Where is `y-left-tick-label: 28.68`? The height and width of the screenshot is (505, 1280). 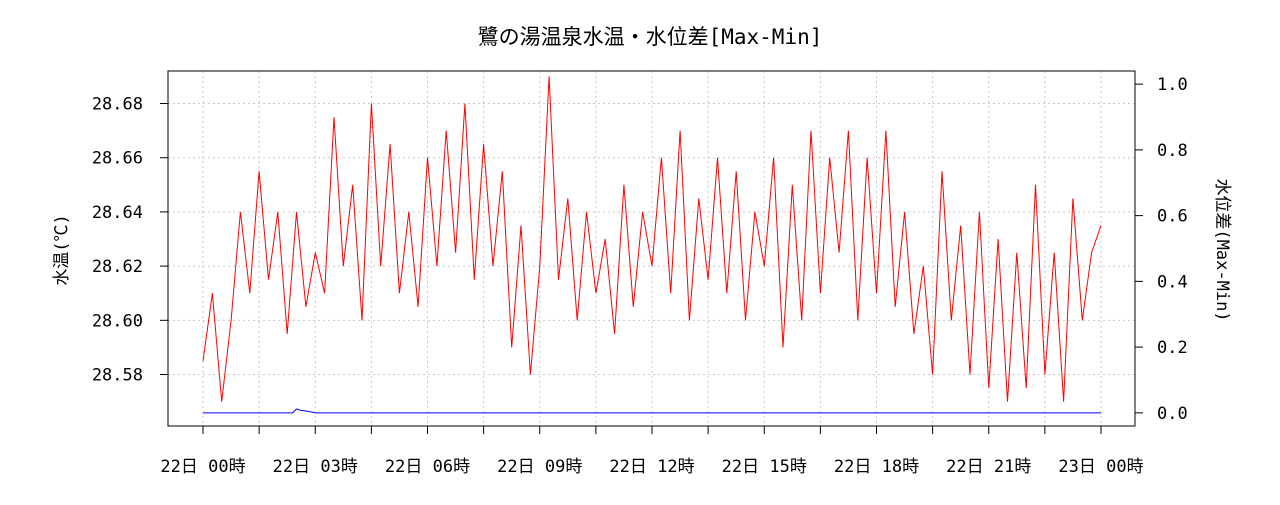
y-left-tick-label: 28.68 is located at coordinates (117, 105).